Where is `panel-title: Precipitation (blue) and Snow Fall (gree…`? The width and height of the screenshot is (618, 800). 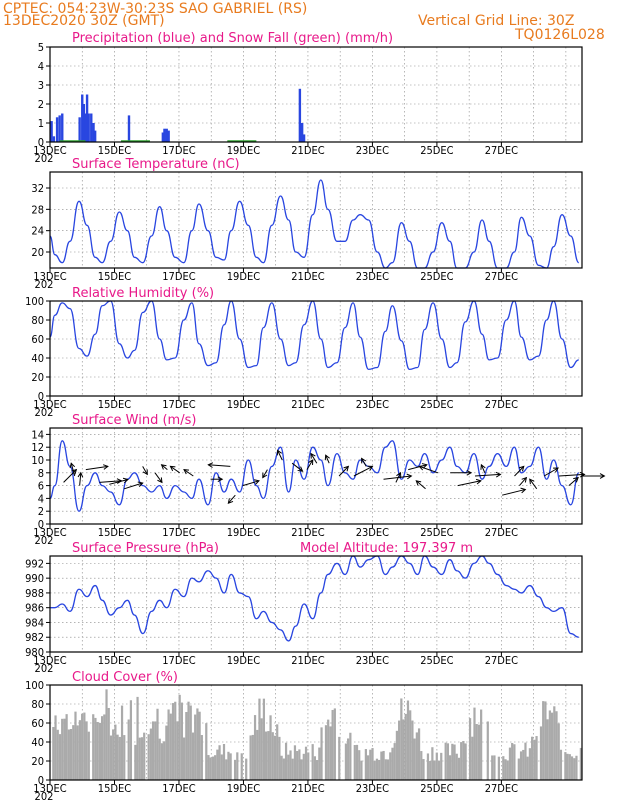 panel-title: Precipitation (blue) and Snow Fall (gree… is located at coordinates (232, 38).